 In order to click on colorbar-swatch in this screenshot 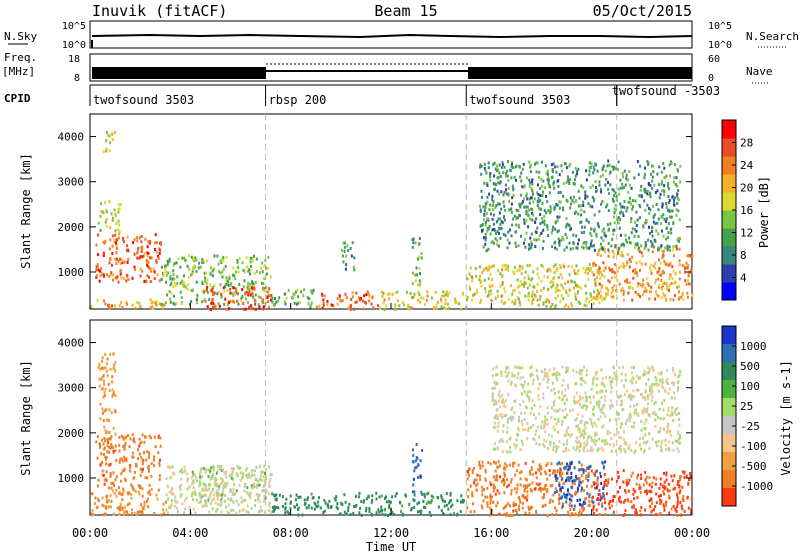, I will do `click(729, 443)`.